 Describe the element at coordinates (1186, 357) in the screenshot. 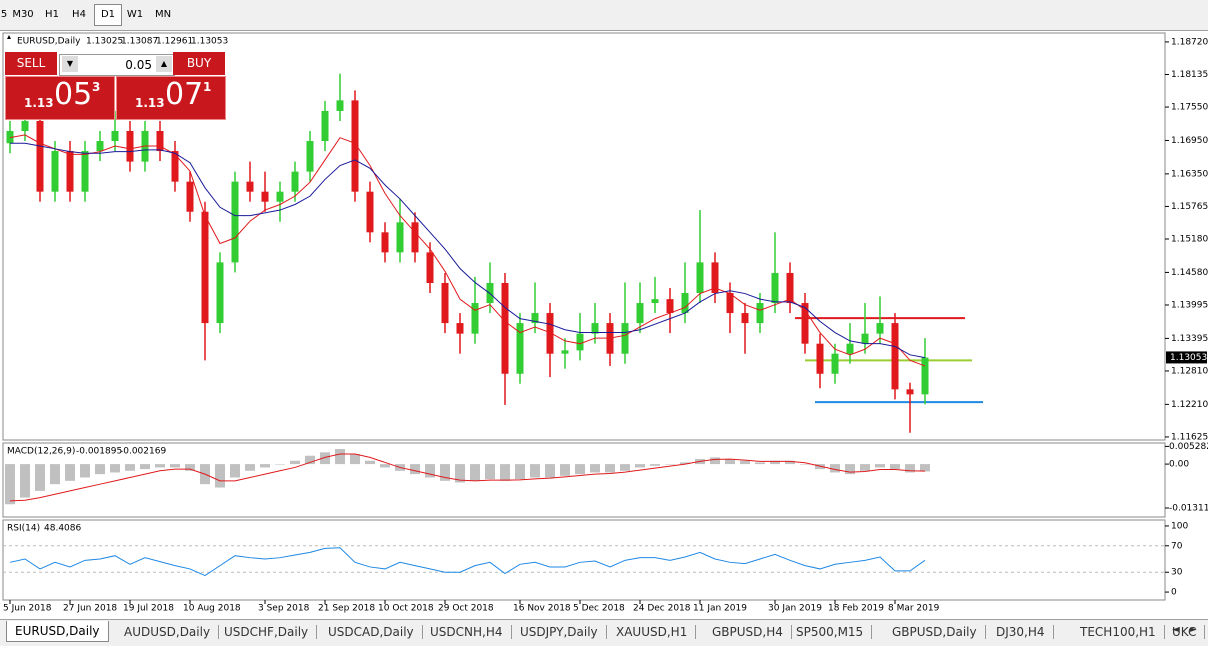

I see `current-price-box` at that location.